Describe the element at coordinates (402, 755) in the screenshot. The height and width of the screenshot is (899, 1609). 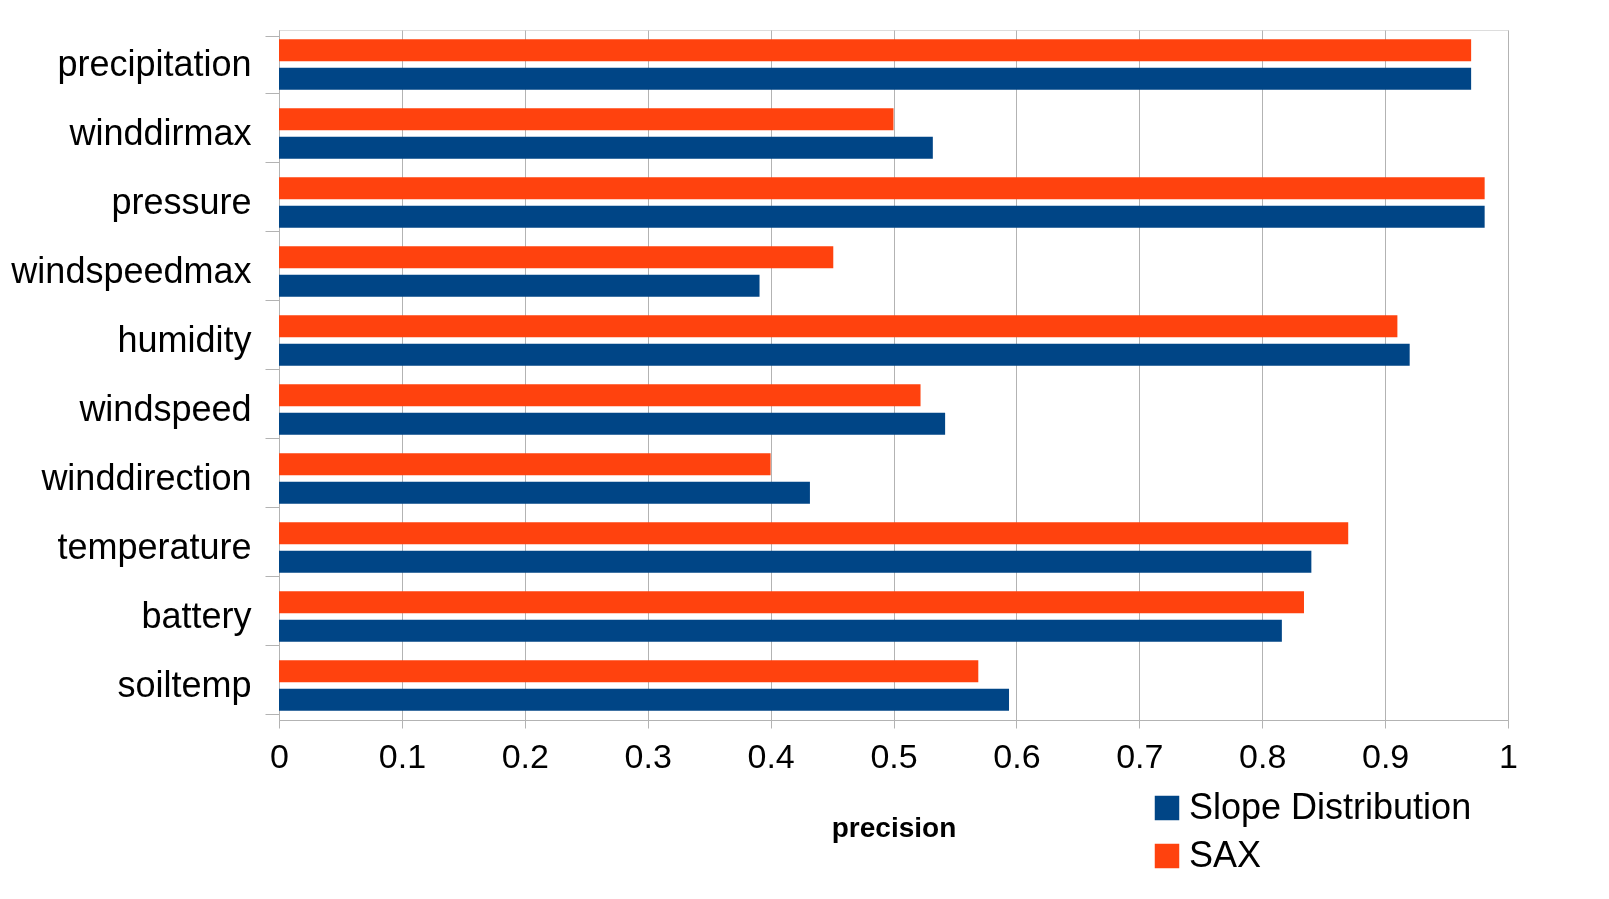
I see `x-tick-label: 0.1` at that location.